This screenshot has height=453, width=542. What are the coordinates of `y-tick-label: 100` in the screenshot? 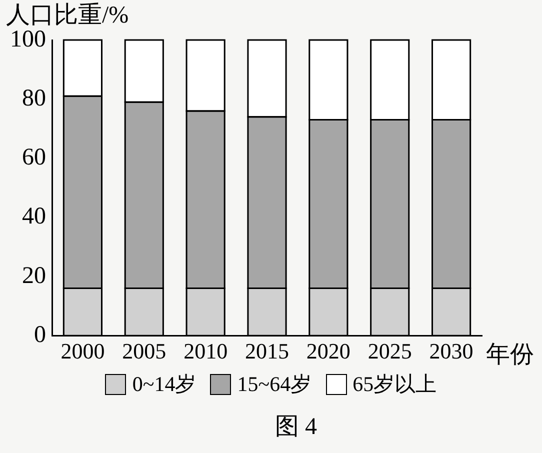 It's located at (28, 39).